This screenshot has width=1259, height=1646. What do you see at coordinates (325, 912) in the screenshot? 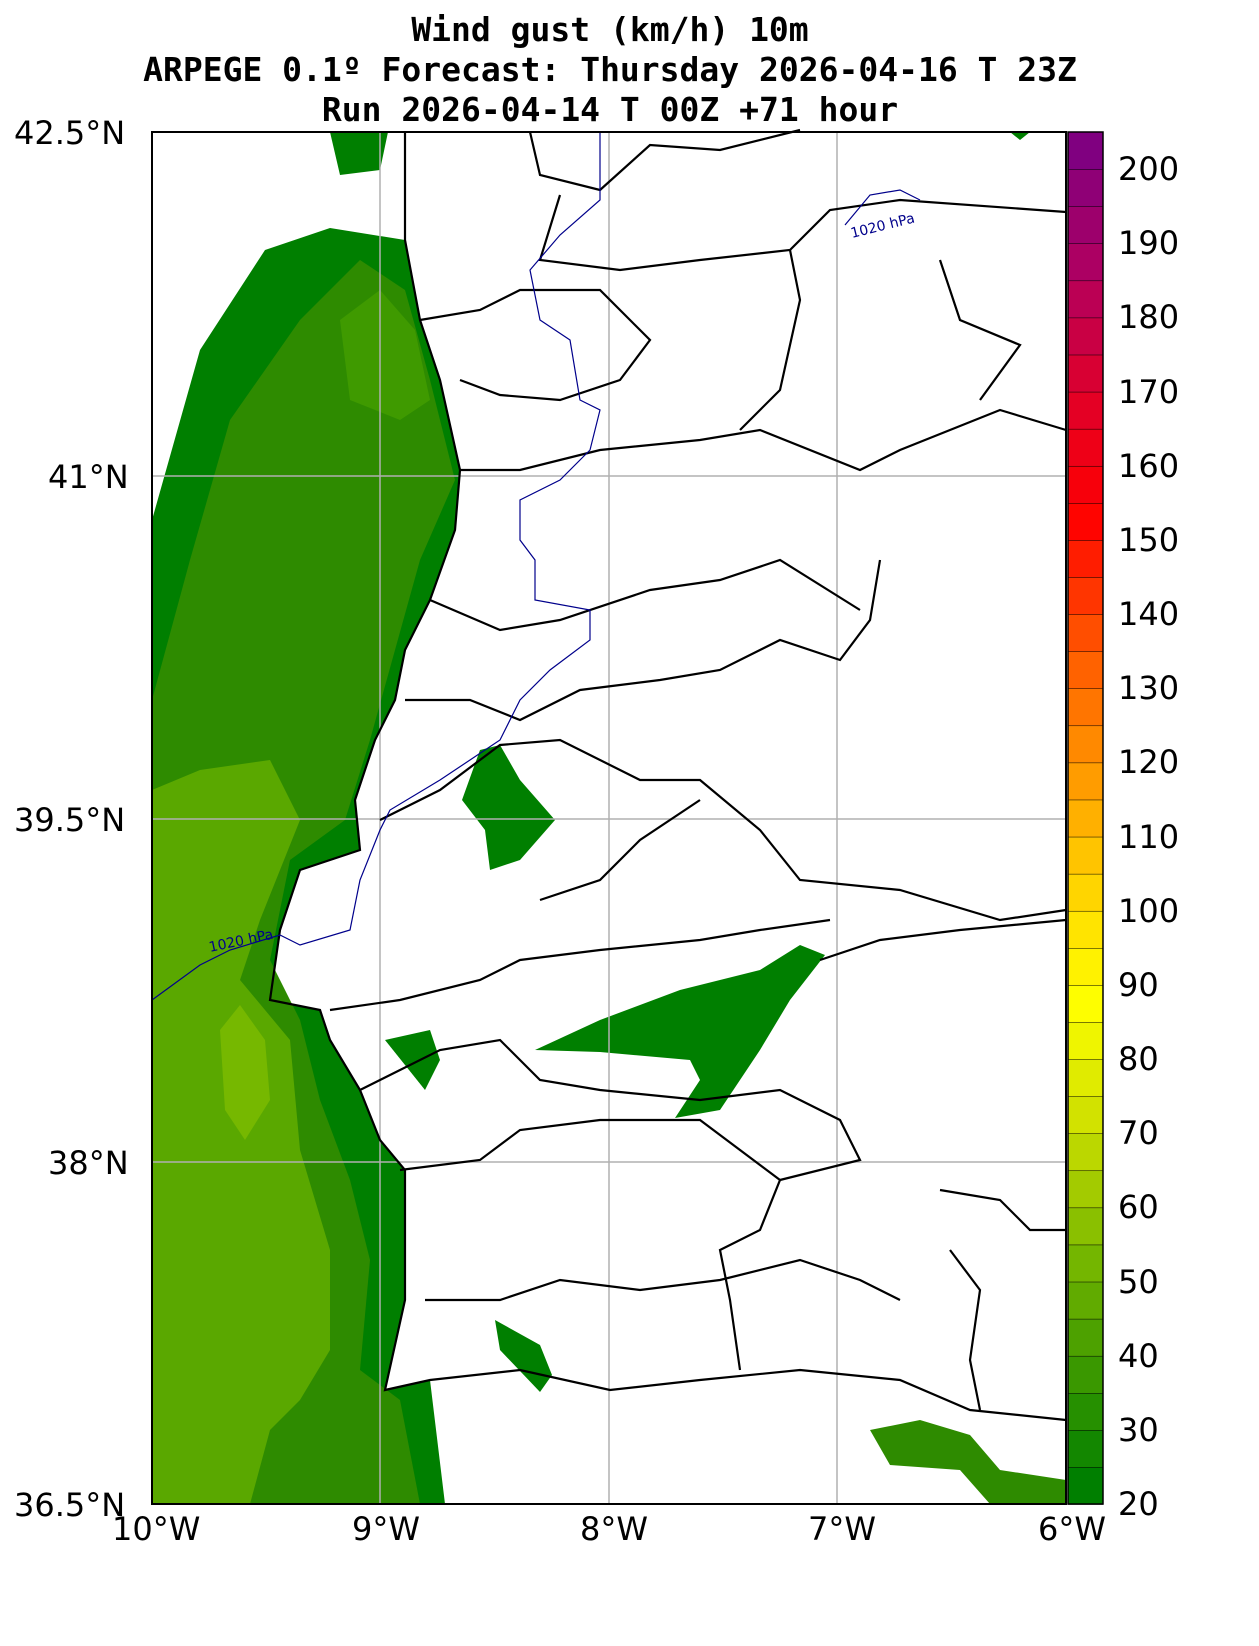
I see `lisbon-gap` at bounding box center [325, 912].